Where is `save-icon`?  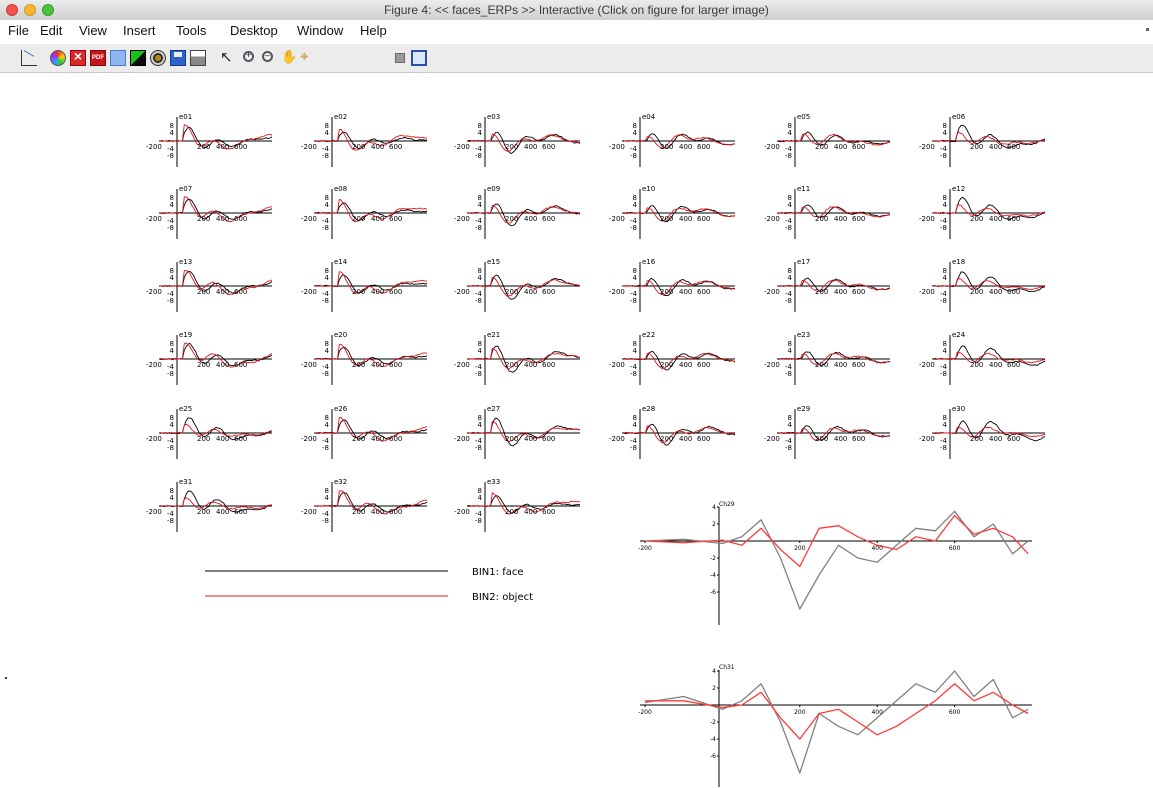
save-icon is located at coordinates (178, 58).